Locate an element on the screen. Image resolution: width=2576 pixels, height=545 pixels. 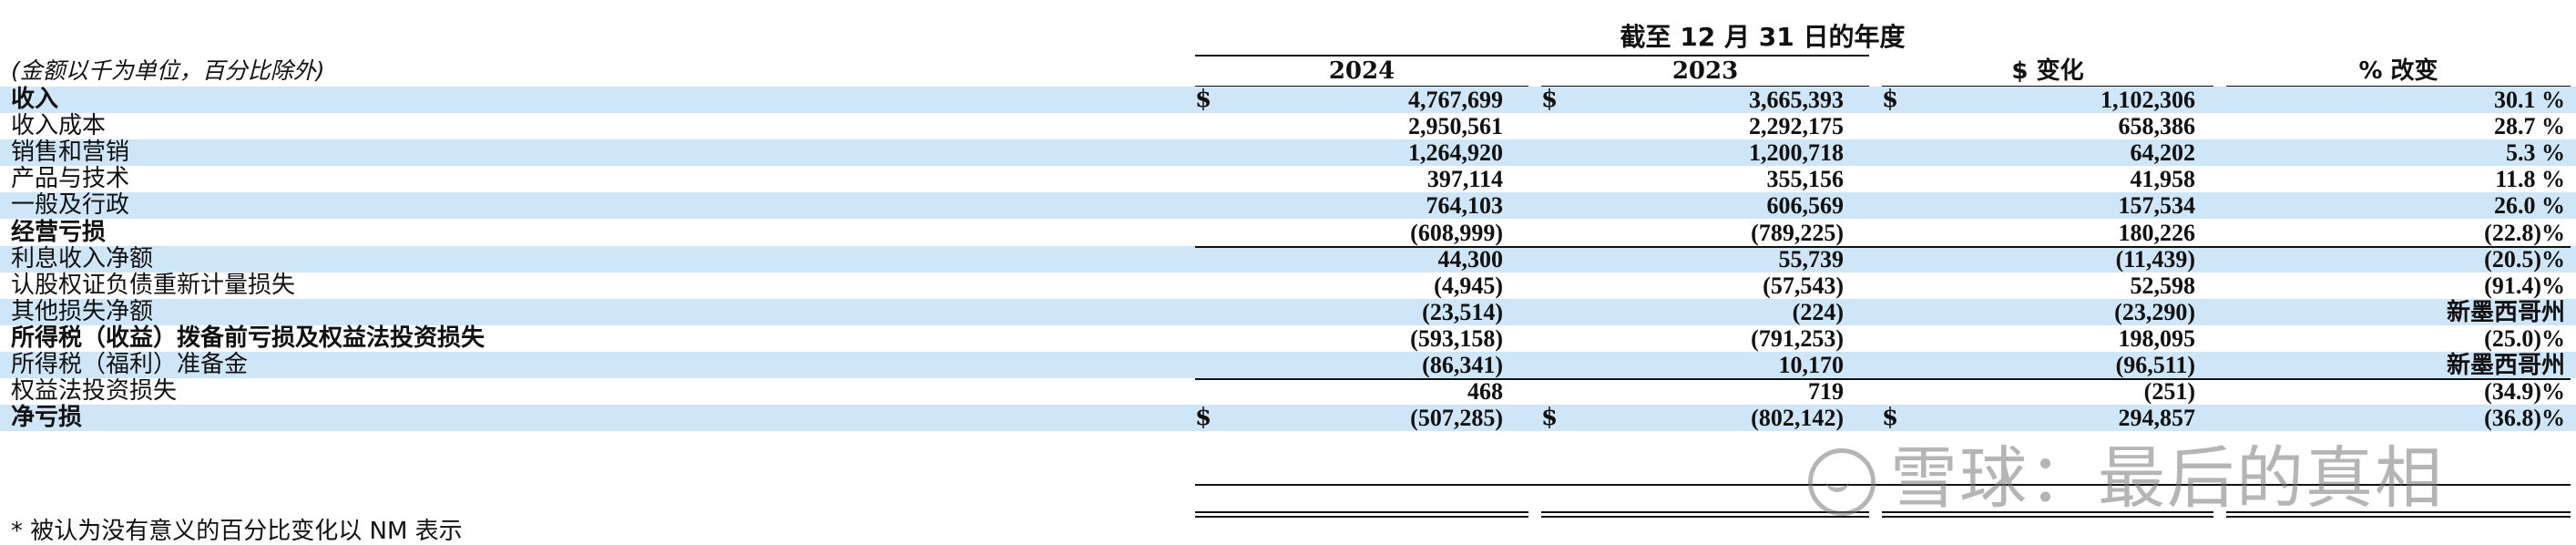
row-label: 利息收入净额 is located at coordinates (82, 258).